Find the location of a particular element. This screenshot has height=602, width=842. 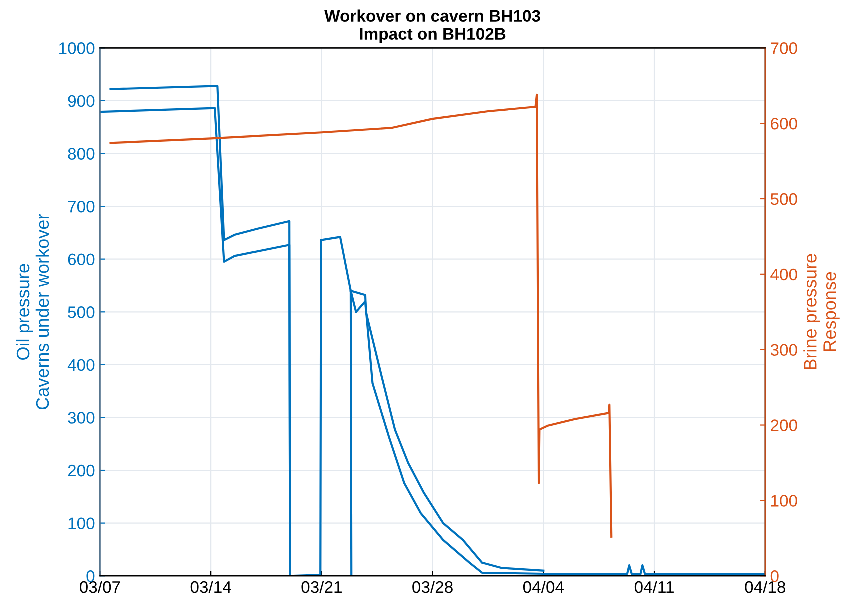

y-tick-label: 500 is located at coordinates (81, 312).